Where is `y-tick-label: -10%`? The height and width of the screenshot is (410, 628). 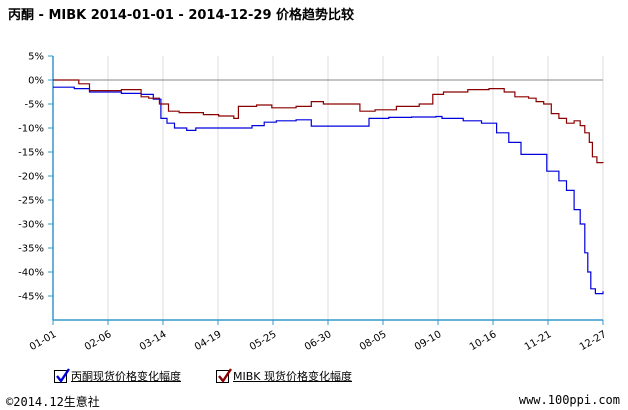
y-tick-label: -10% is located at coordinates (31, 129).